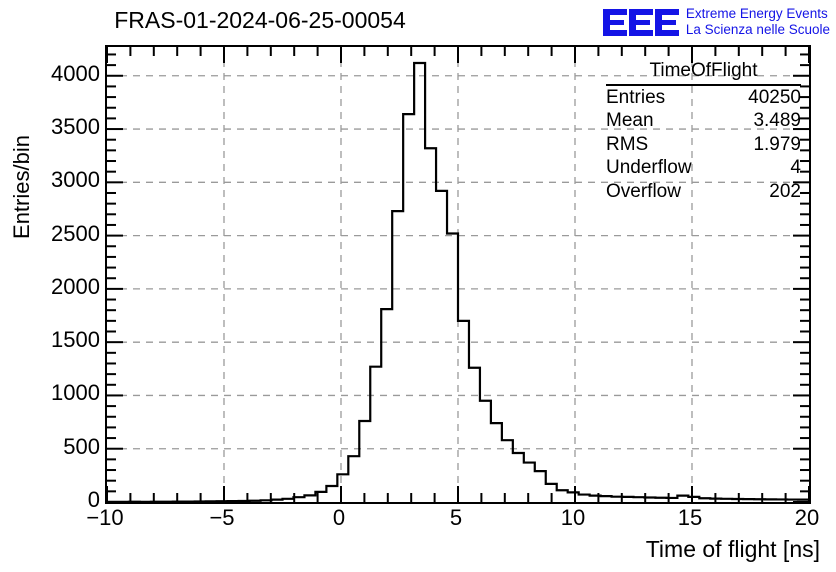 The image size is (836, 572). What do you see at coordinates (703, 168) in the screenshot?
I see `stats-row: Underflow 4` at bounding box center [703, 168].